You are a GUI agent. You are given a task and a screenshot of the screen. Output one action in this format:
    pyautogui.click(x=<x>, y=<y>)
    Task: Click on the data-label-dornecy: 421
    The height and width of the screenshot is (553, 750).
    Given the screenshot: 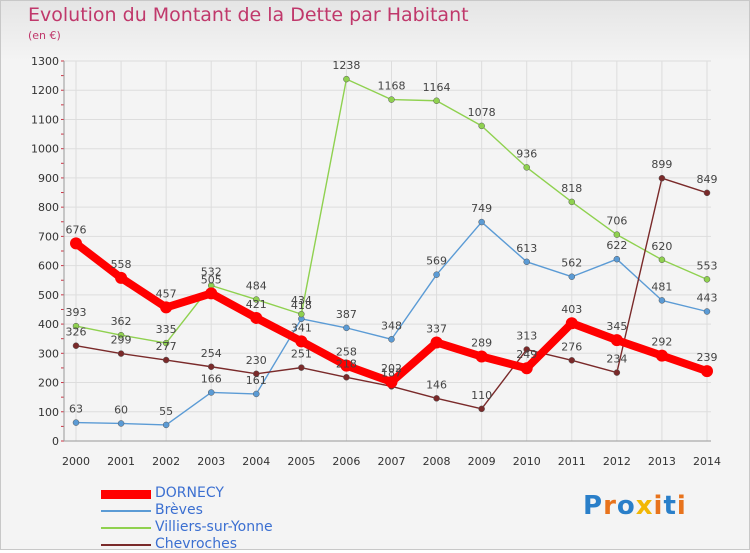 What is the action you would take?
    pyautogui.click(x=256, y=304)
    